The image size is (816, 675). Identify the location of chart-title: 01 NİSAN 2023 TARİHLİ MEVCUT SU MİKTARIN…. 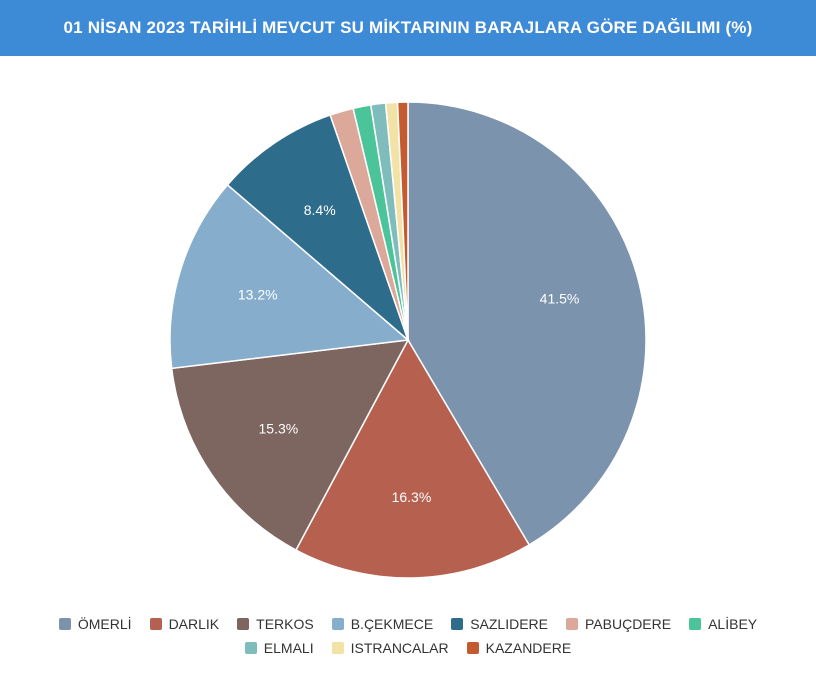
(408, 27).